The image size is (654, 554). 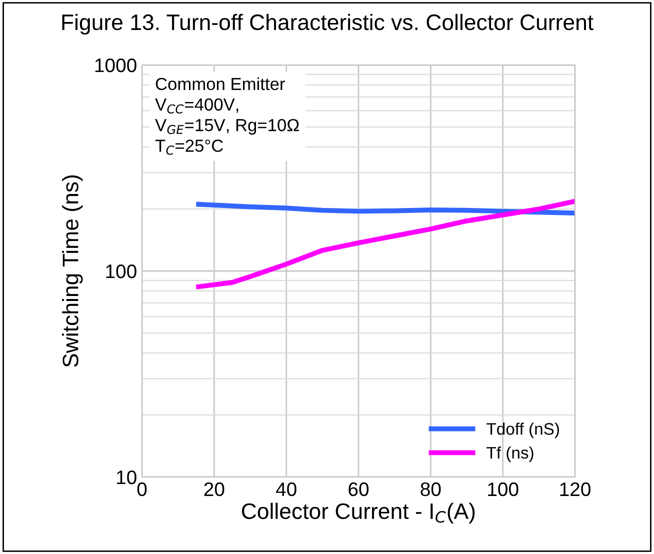 What do you see at coordinates (575, 489) in the screenshot?
I see `x-tick-label: 120` at bounding box center [575, 489].